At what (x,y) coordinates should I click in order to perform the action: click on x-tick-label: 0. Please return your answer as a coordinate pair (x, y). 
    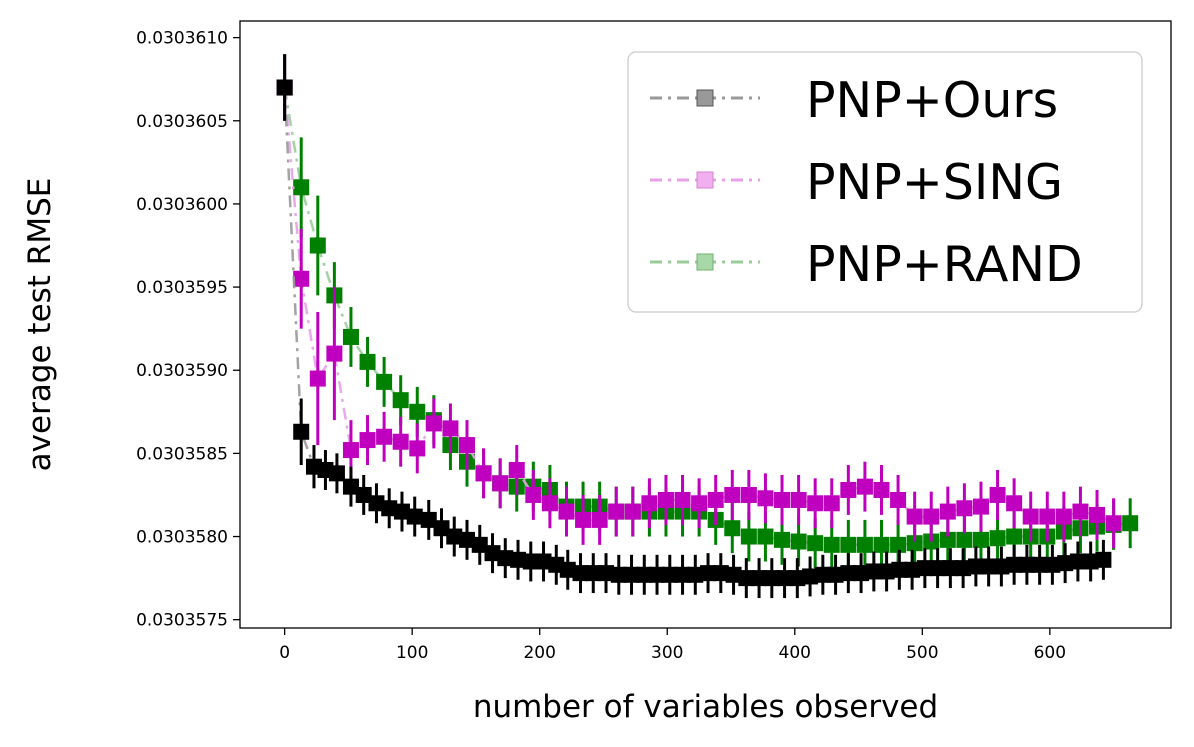
    Looking at the image, I should click on (284, 653).